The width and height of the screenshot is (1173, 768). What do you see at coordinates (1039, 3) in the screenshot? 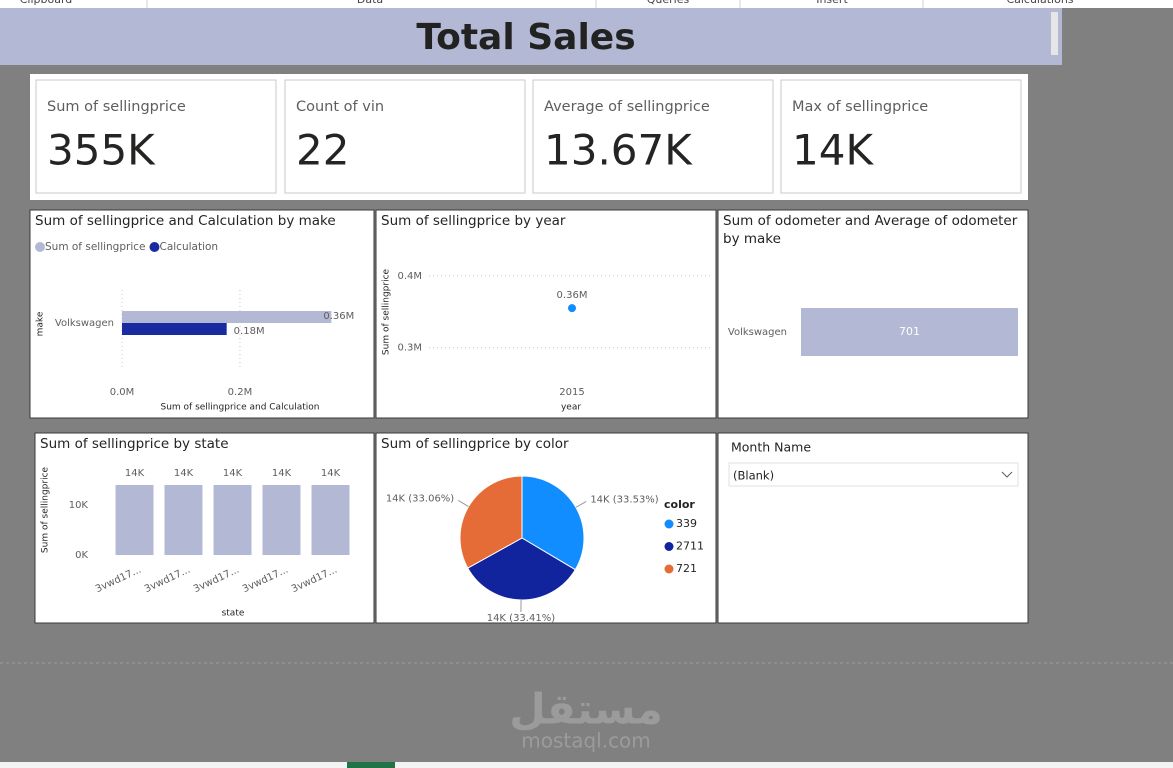
I see `ribbon-group-label: Calculations` at bounding box center [1039, 3].